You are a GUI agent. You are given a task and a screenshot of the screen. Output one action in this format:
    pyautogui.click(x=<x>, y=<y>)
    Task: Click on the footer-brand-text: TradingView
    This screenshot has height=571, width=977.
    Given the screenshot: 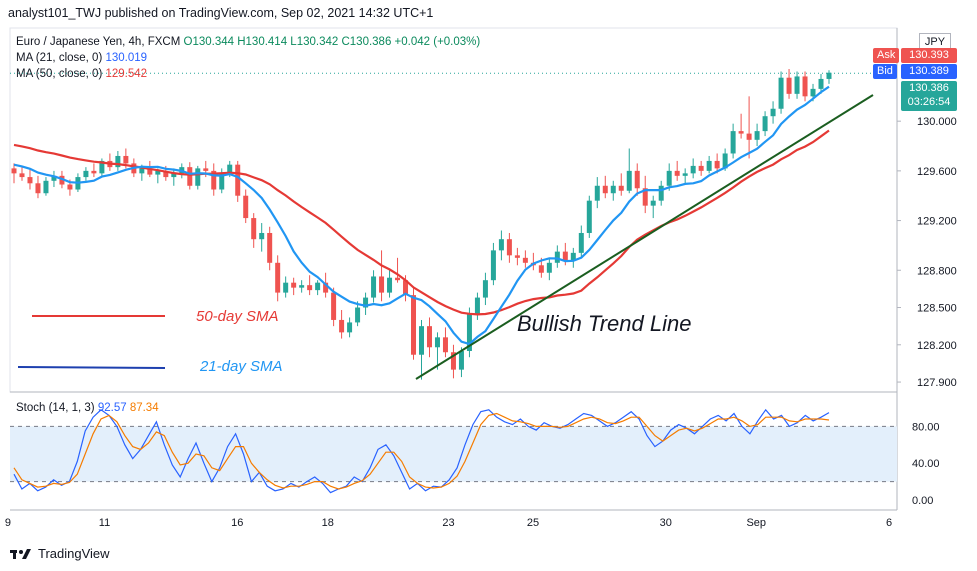 What is the action you would take?
    pyautogui.click(x=74, y=553)
    